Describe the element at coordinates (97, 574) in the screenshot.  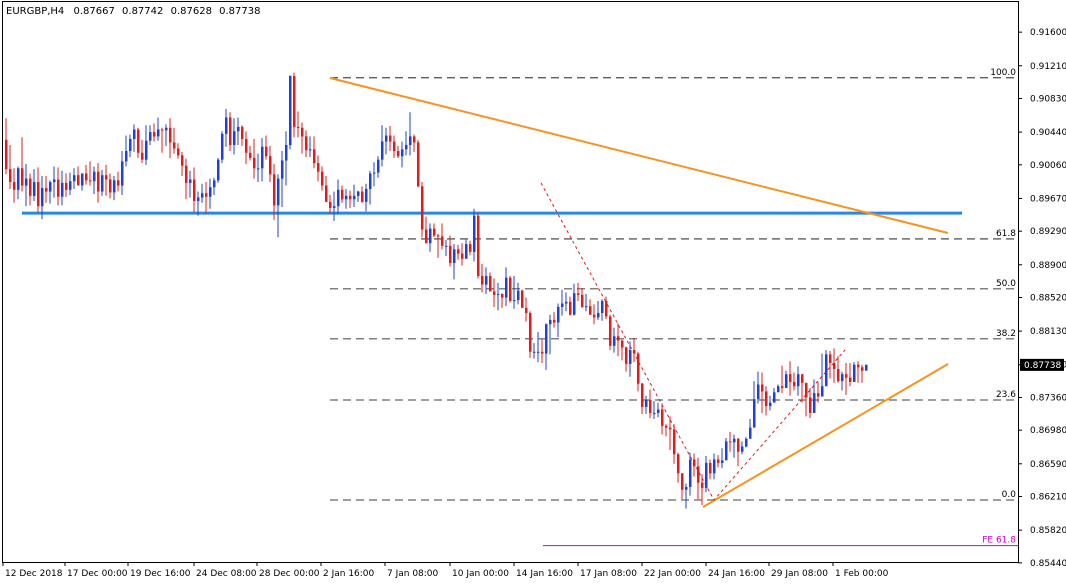
I see `x-tick-label: 17 Dec 00:00` at that location.